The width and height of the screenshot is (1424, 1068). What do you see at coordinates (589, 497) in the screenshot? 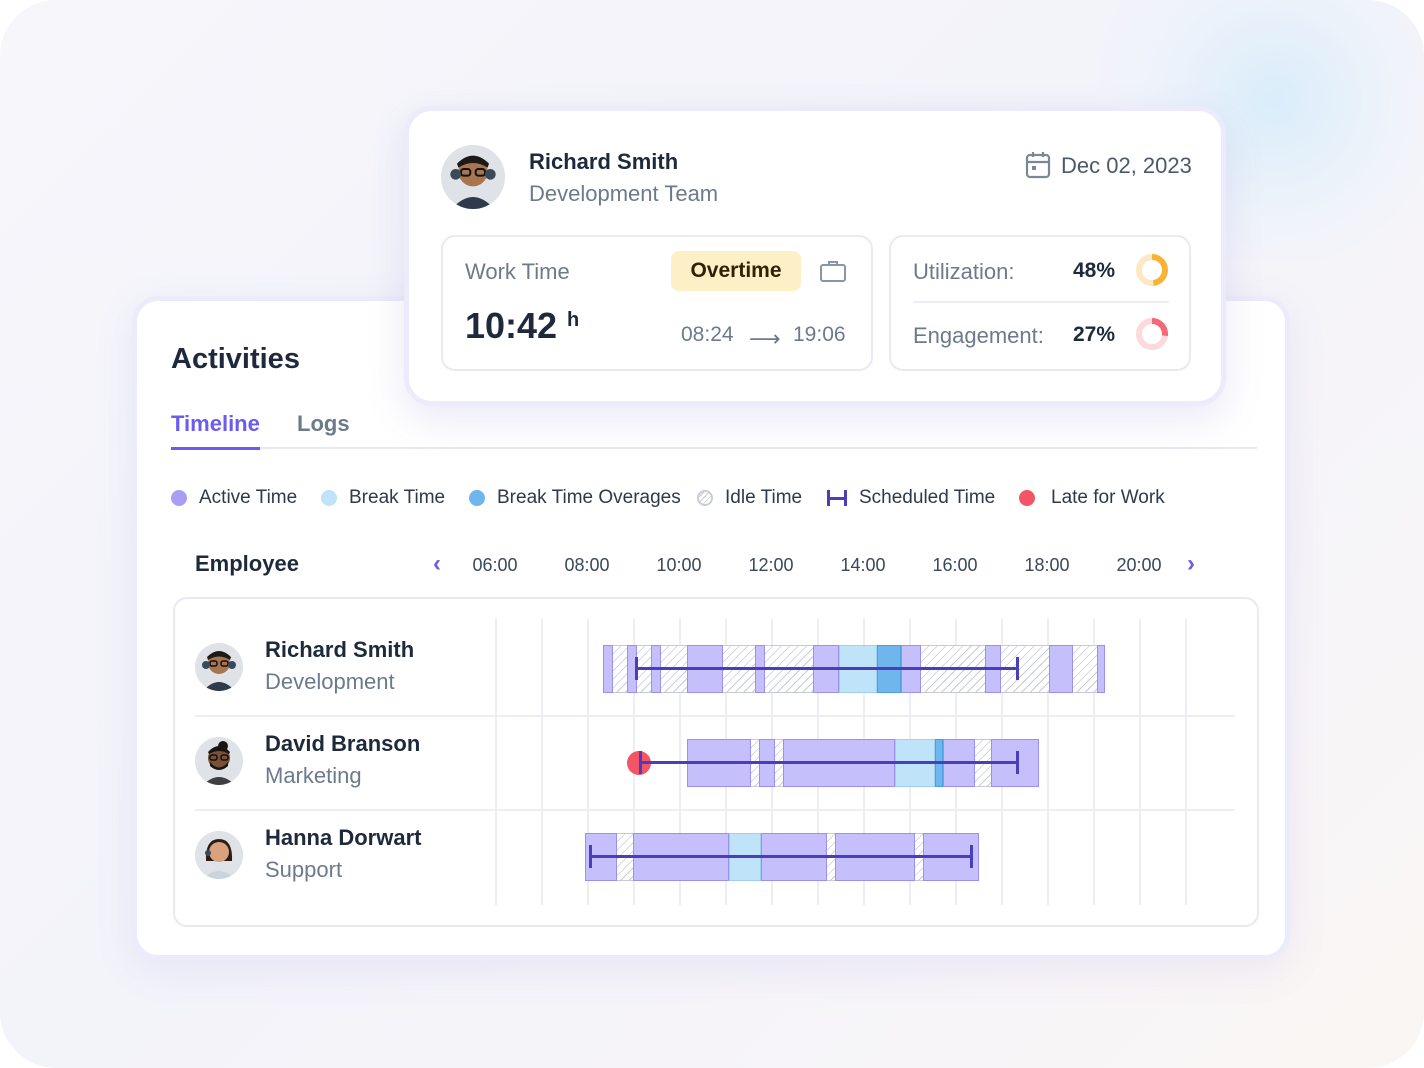
I see `legend-label: Break Time Overages` at bounding box center [589, 497].